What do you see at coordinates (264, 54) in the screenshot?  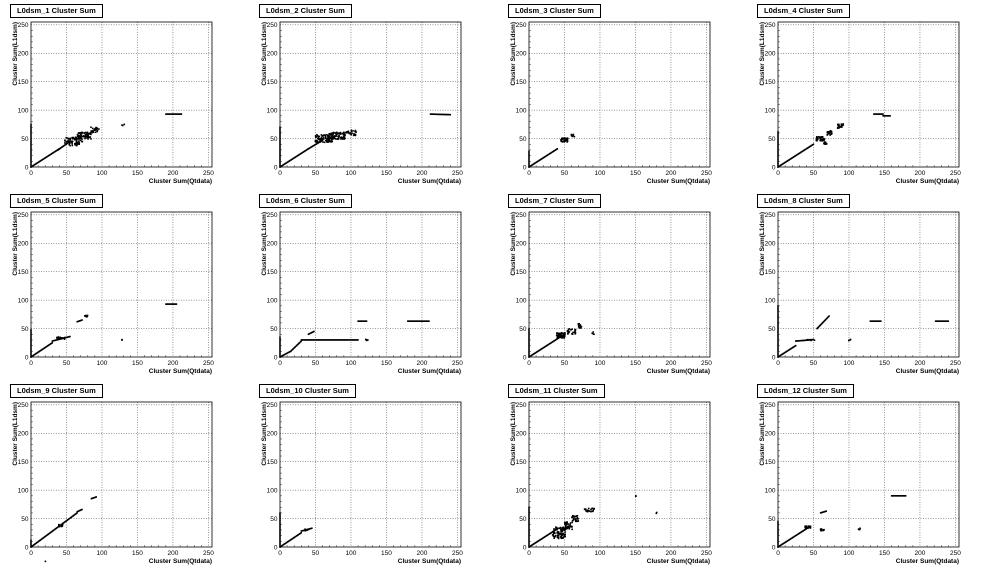 I see `y-axis-label: Cluster Sum(L1dsm)` at bounding box center [264, 54].